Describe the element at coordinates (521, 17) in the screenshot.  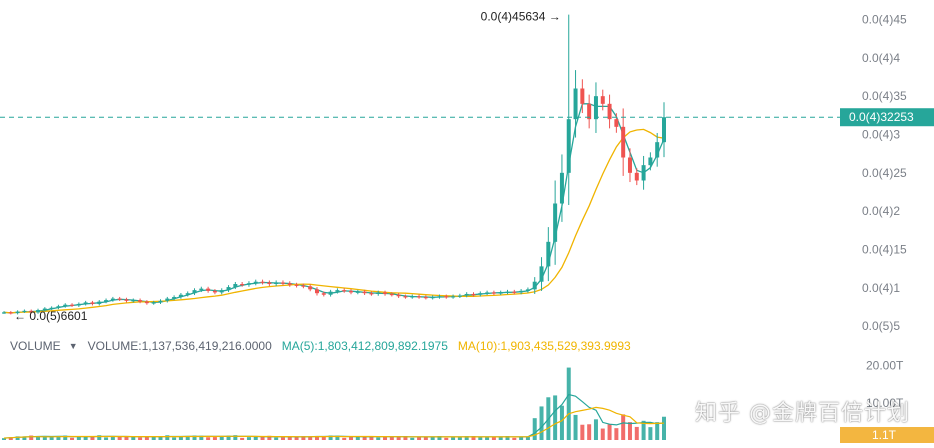
I see `high-price-label: 0.0(4)45634 →` at that location.